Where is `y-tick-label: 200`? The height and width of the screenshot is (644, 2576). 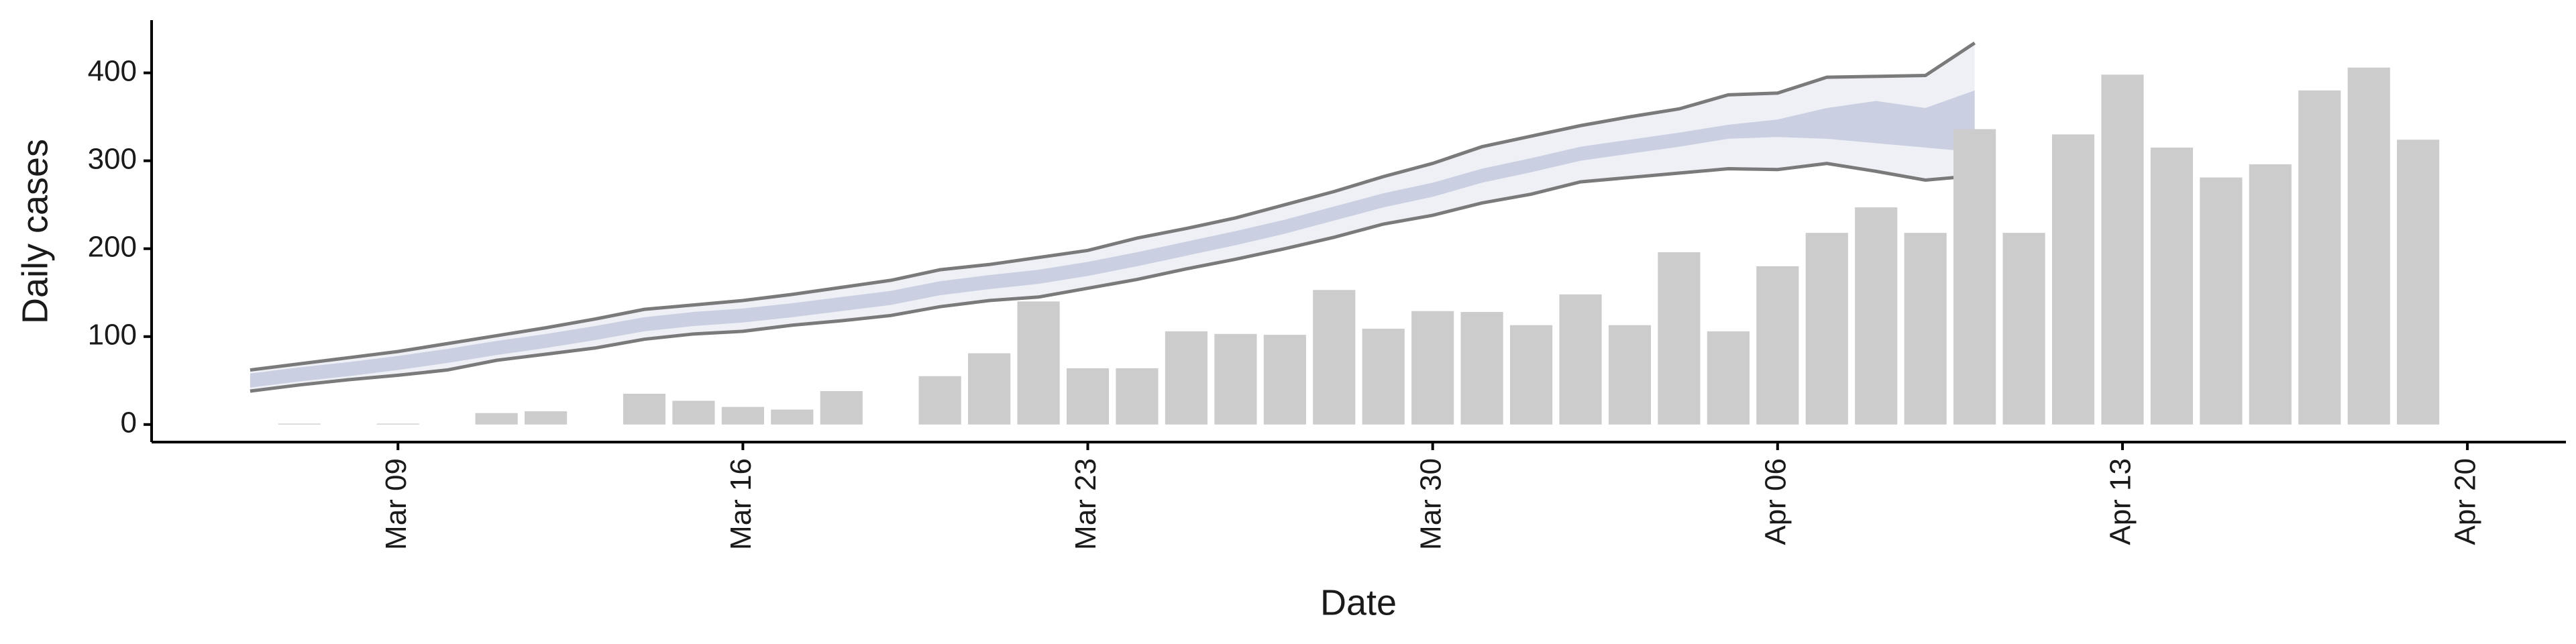 y-tick-label: 200 is located at coordinates (112, 246).